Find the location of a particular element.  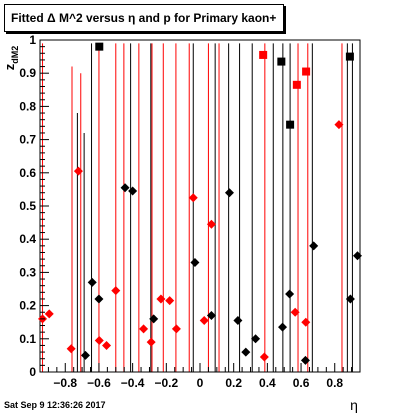

y-tick-label: 0.2 is located at coordinates (27, 306).